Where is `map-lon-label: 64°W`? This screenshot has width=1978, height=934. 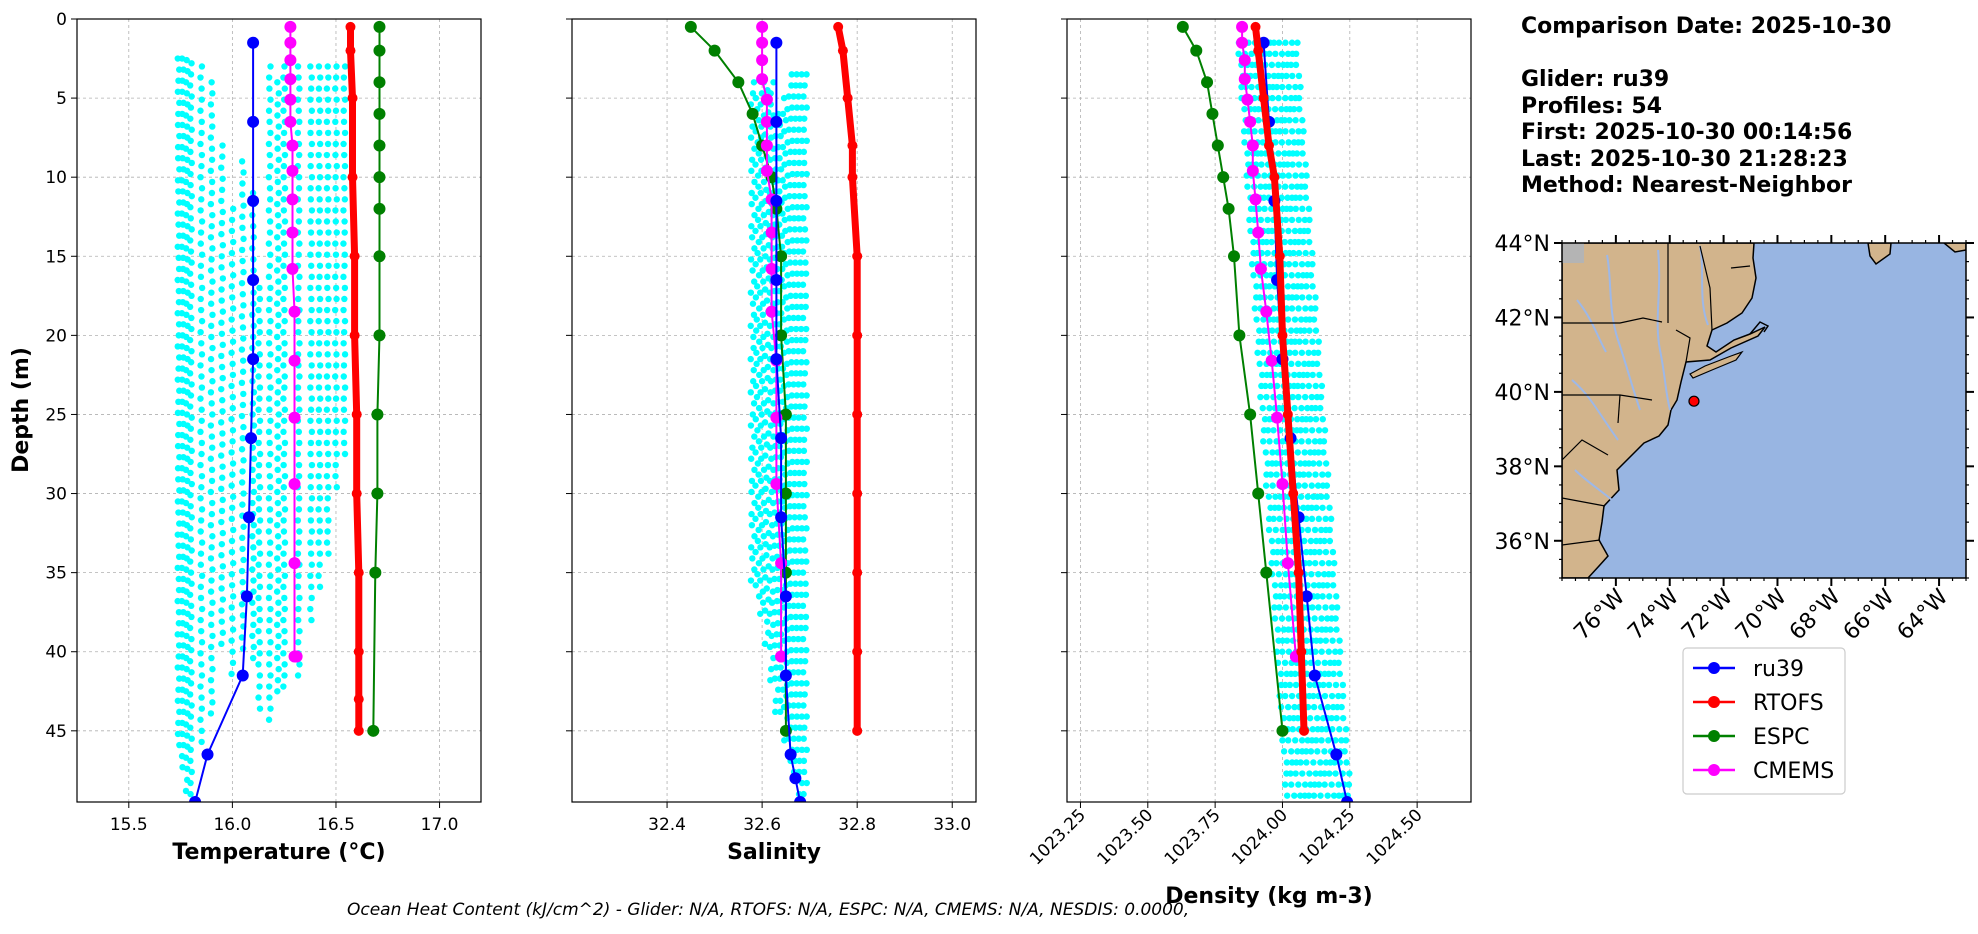 map-lon-label: 64°W is located at coordinates (1923, 614).